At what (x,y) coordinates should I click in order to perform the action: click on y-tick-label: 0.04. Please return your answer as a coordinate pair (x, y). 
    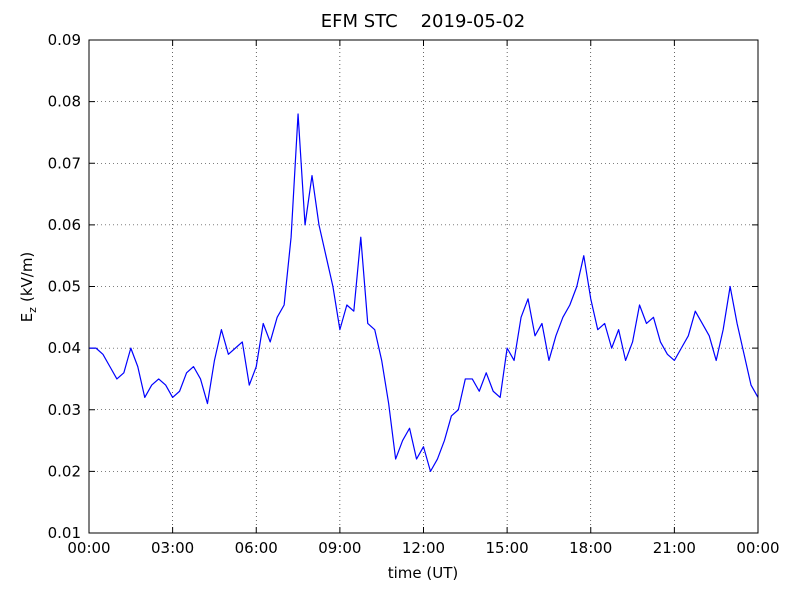
    Looking at the image, I should click on (64, 348).